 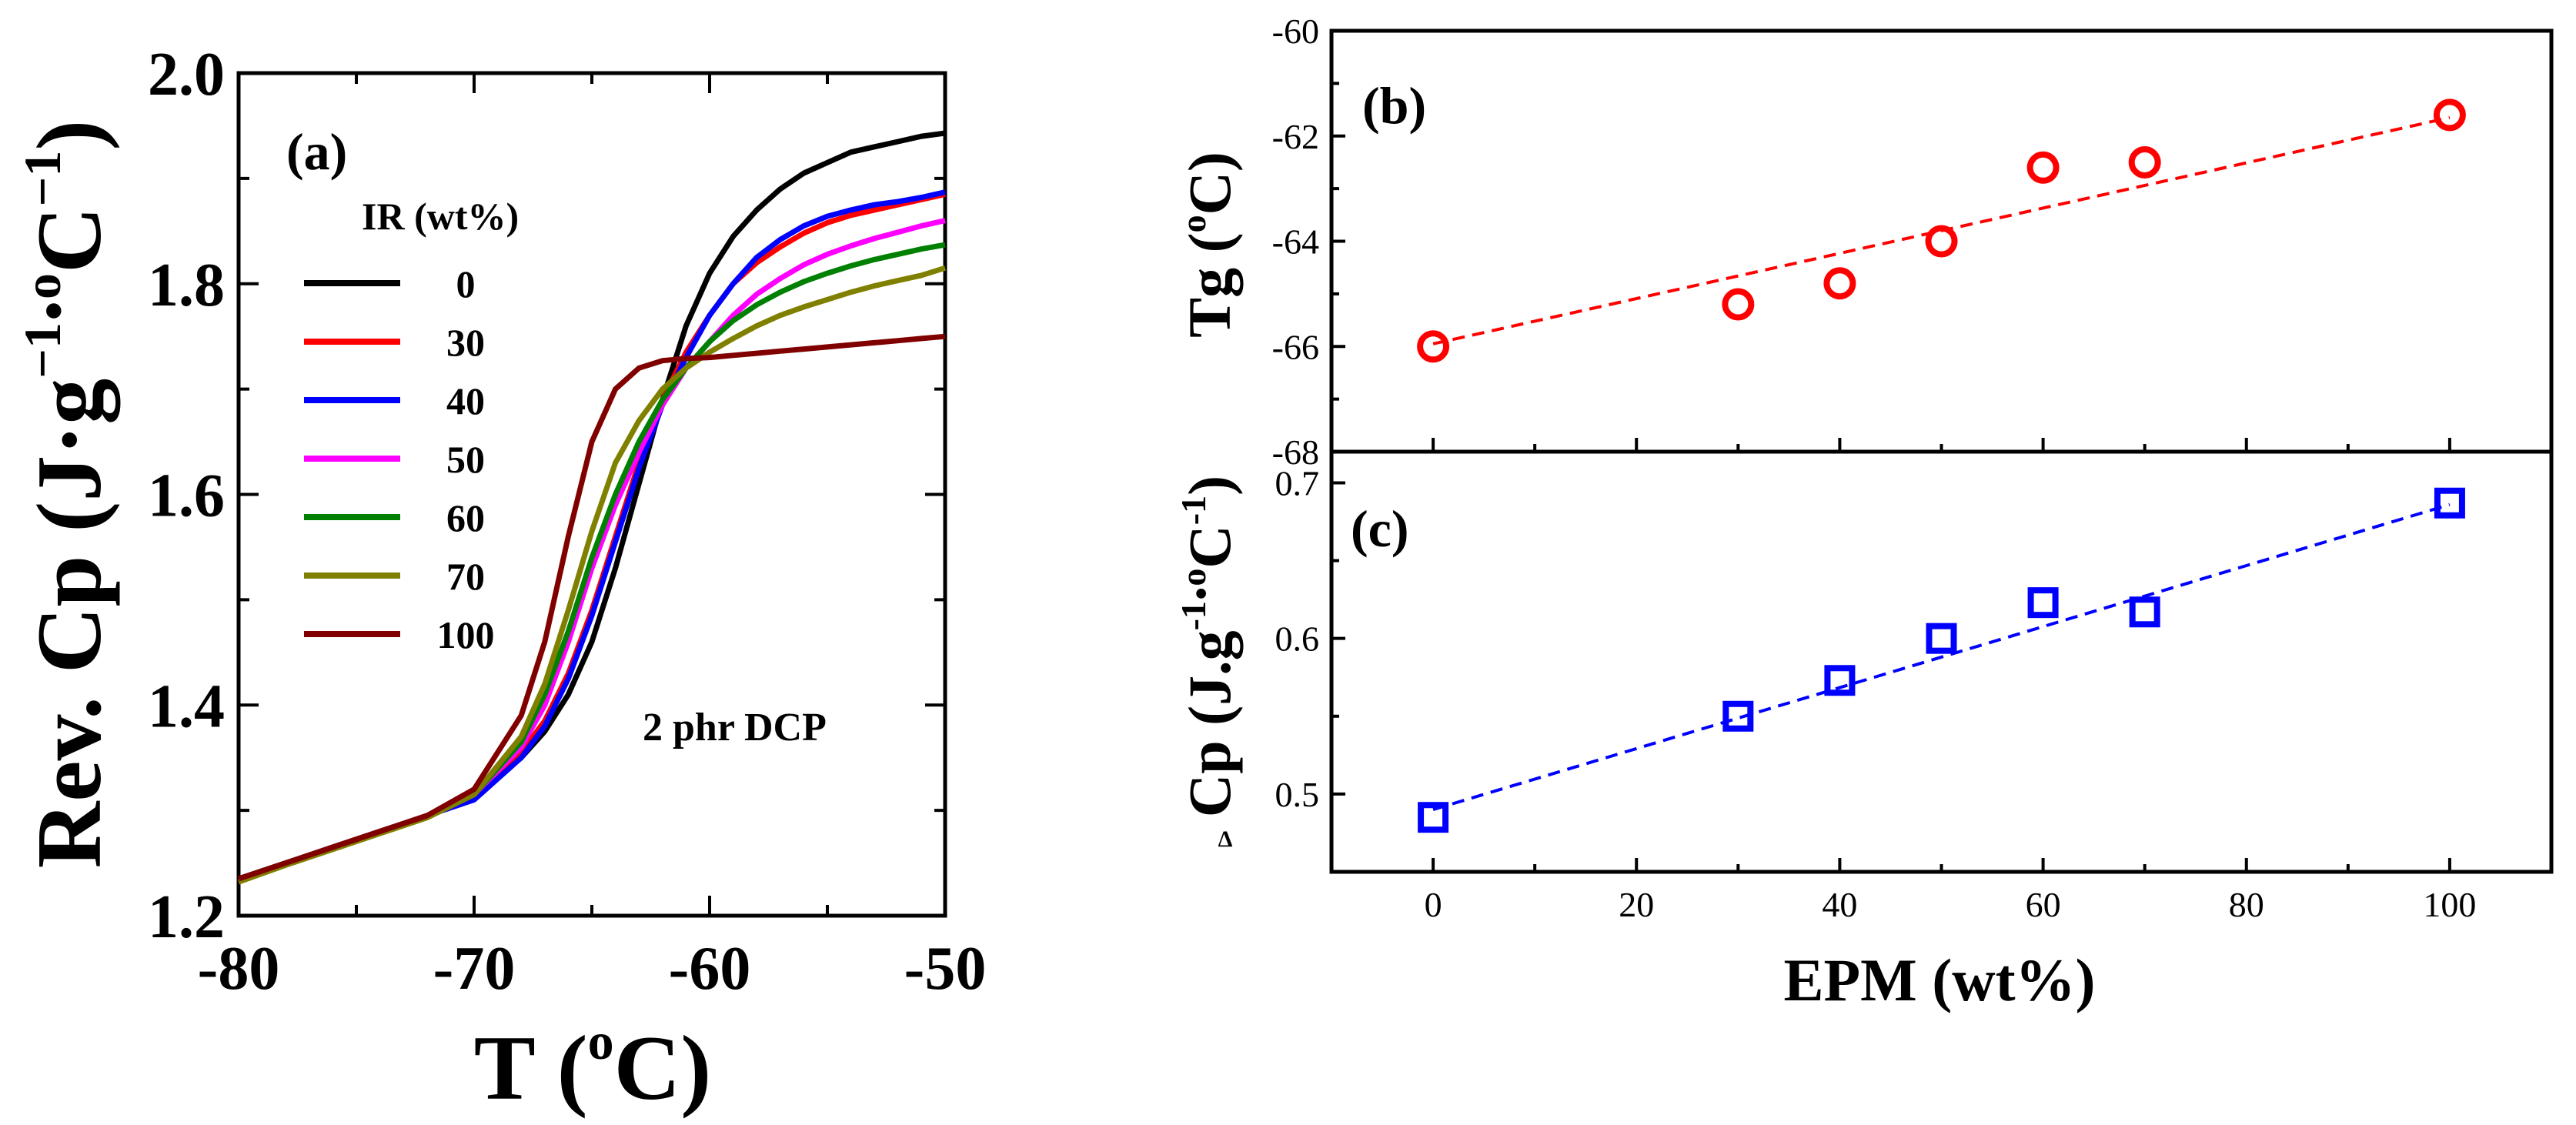 I want to click on panel-a-annotation: 2 phr DCP, so click(x=735, y=727).